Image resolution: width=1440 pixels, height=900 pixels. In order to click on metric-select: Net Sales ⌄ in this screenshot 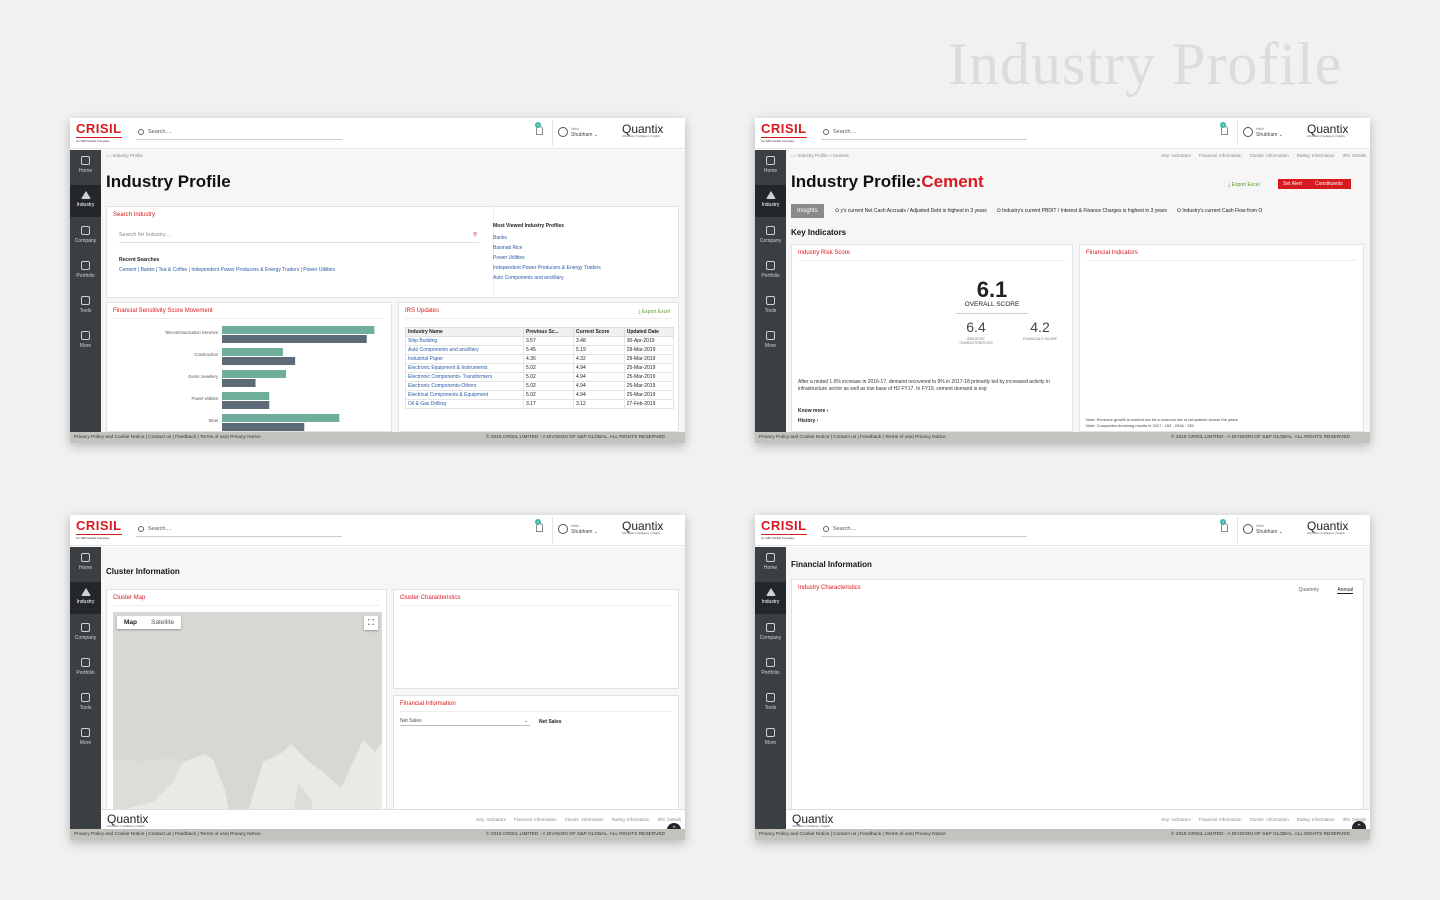, I will do `click(465, 722)`.